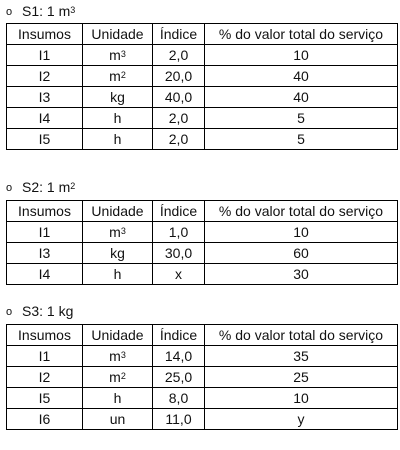 This screenshot has height=450, width=400. I want to click on section-header-s1: o S1: 1 m3, so click(40, 11).